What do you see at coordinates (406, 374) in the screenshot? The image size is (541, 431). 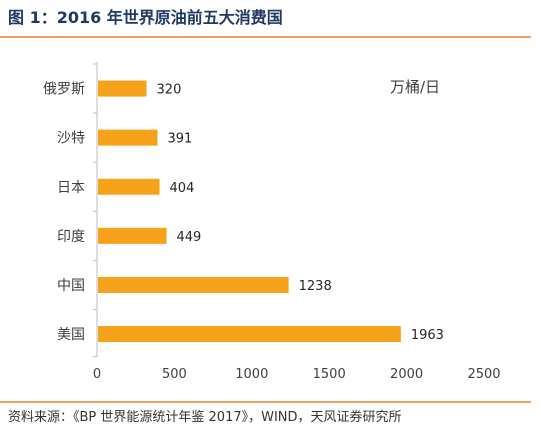 I see `x-tick-label-4: 2000` at bounding box center [406, 374].